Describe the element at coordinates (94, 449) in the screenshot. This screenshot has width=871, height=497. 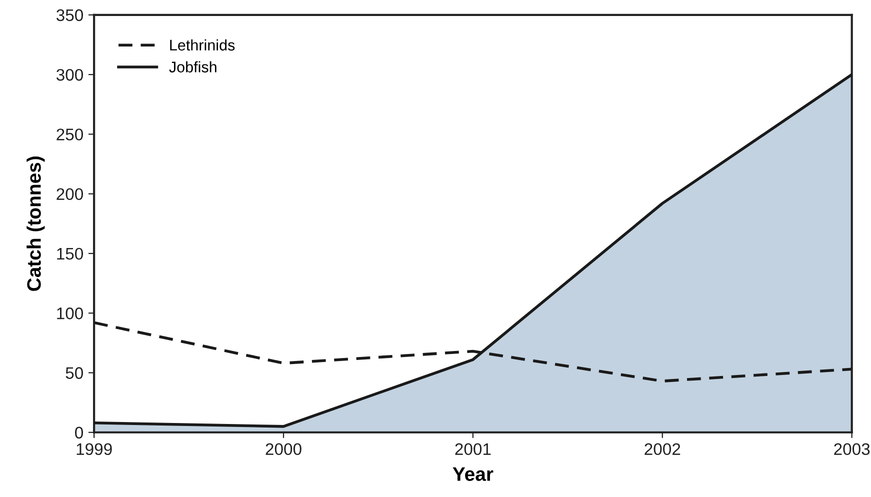
I see `x-tick-label: 1999` at that location.